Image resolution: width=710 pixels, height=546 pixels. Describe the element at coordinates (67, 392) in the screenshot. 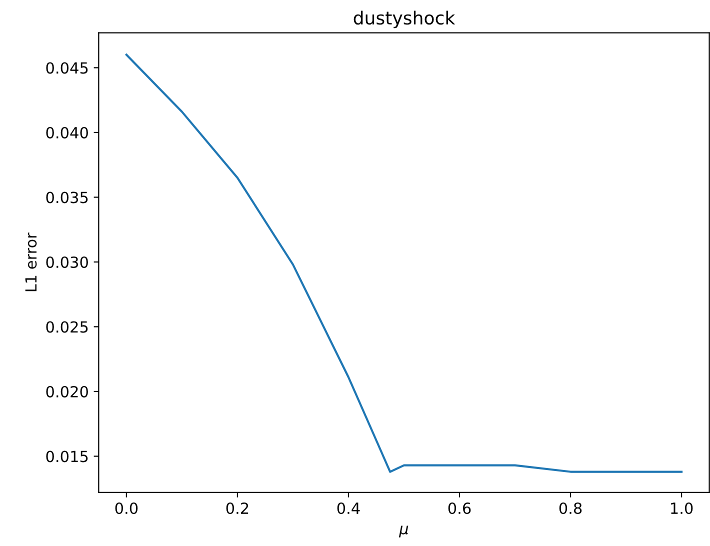

I see `y-tick-label: 0.020` at that location.